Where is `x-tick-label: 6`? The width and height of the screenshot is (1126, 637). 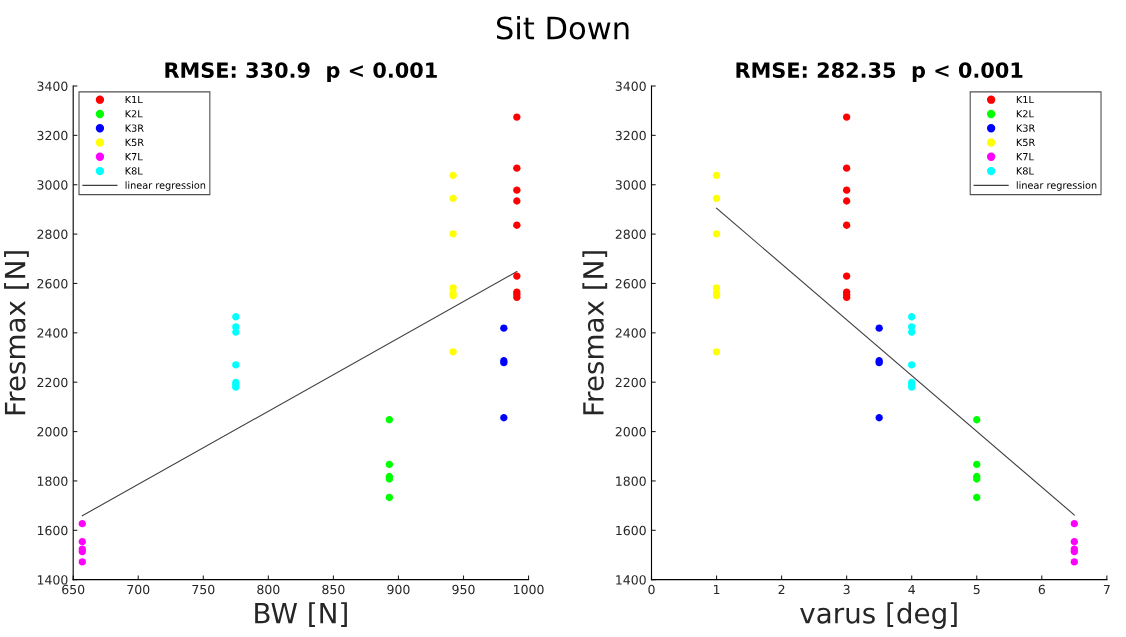
x-tick-label: 6 is located at coordinates (1041, 589).